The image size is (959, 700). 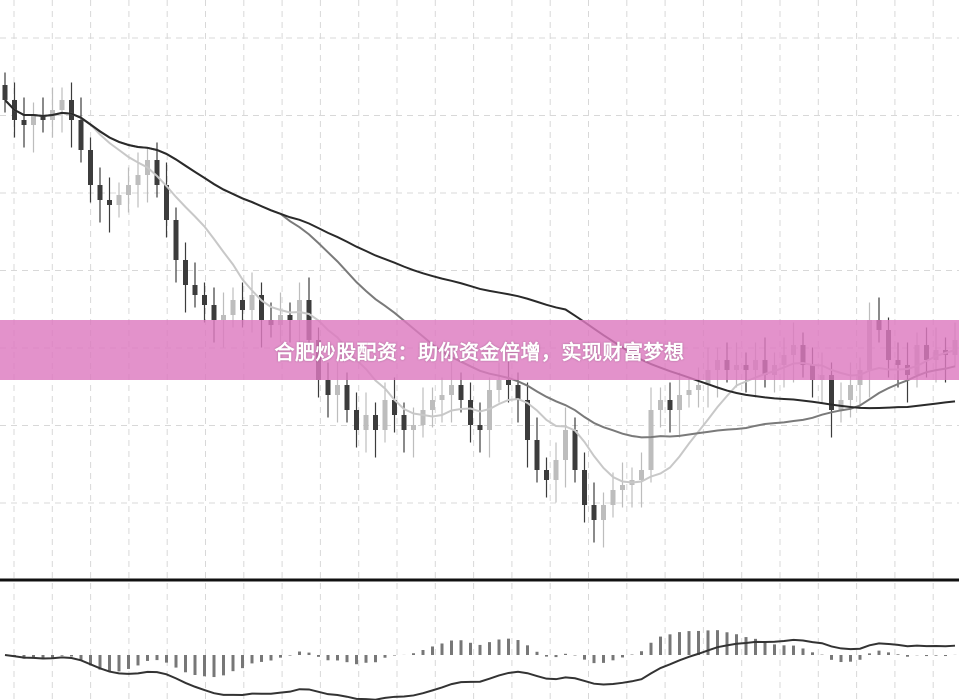 I want to click on macd-panel, so click(x=480, y=665).